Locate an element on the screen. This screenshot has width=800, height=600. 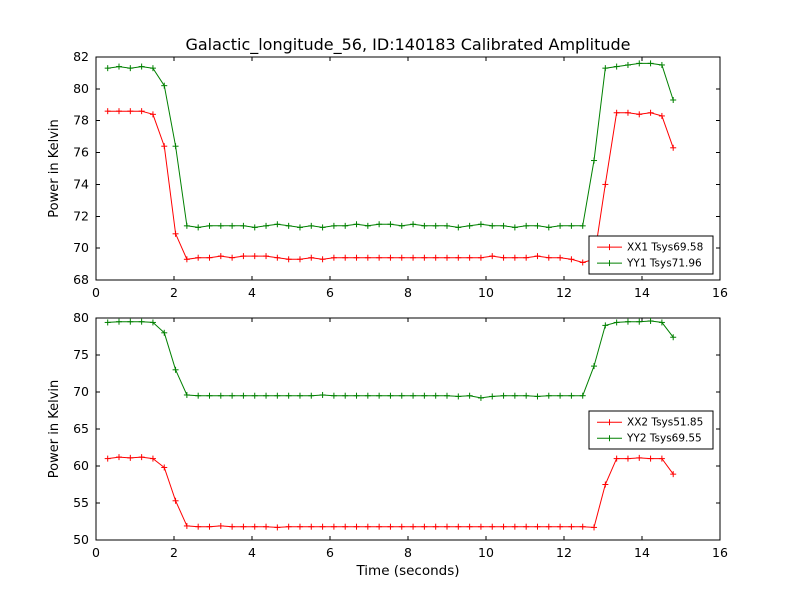
legend-label: XX1 Tsys69.58 is located at coordinates (665, 248).